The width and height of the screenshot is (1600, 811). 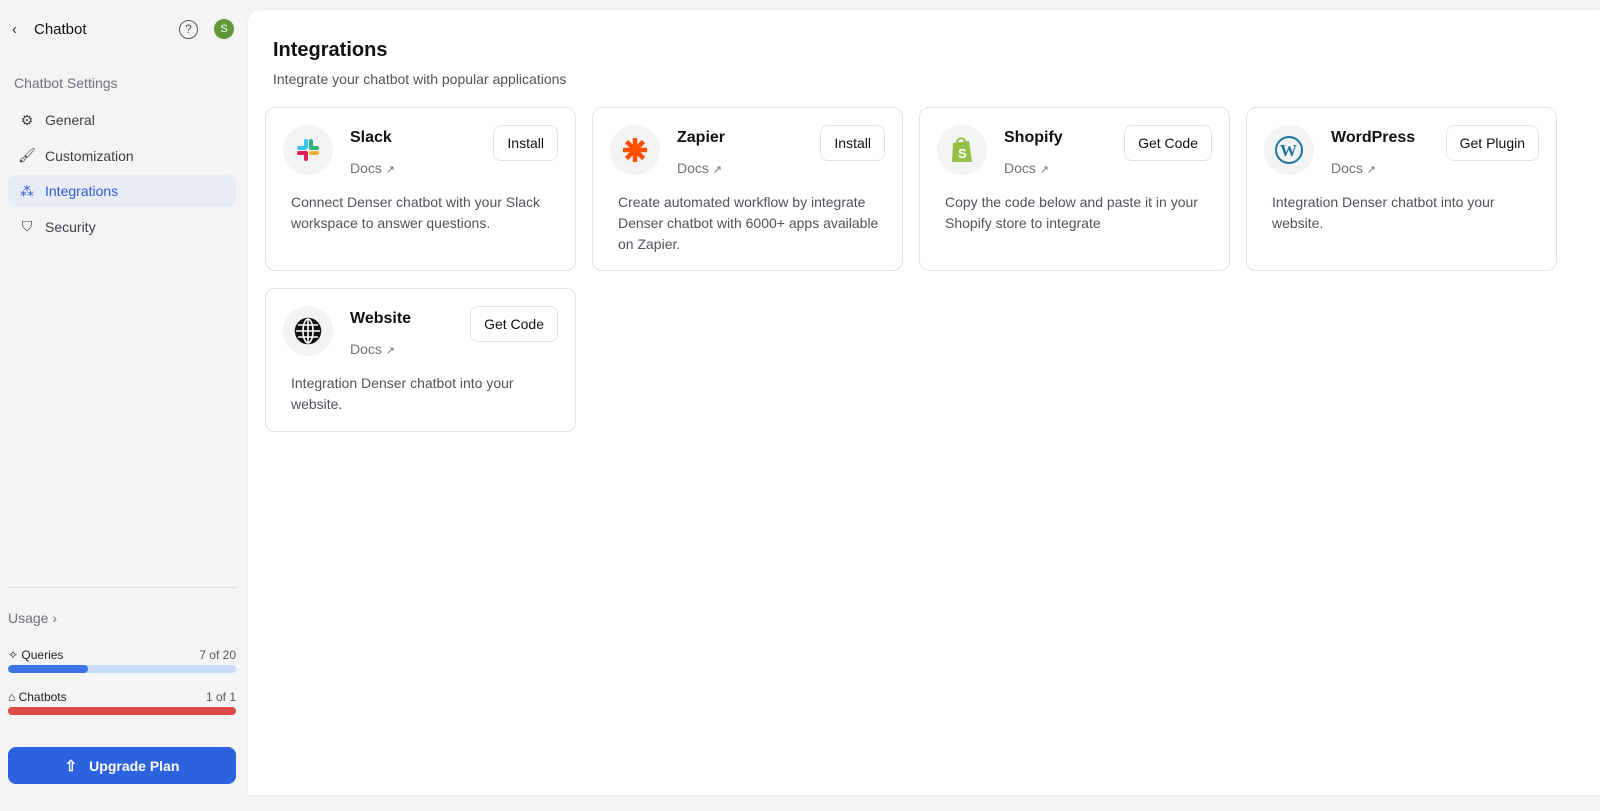 I want to click on upgrade-label: Upgrade Plan, so click(x=134, y=765).